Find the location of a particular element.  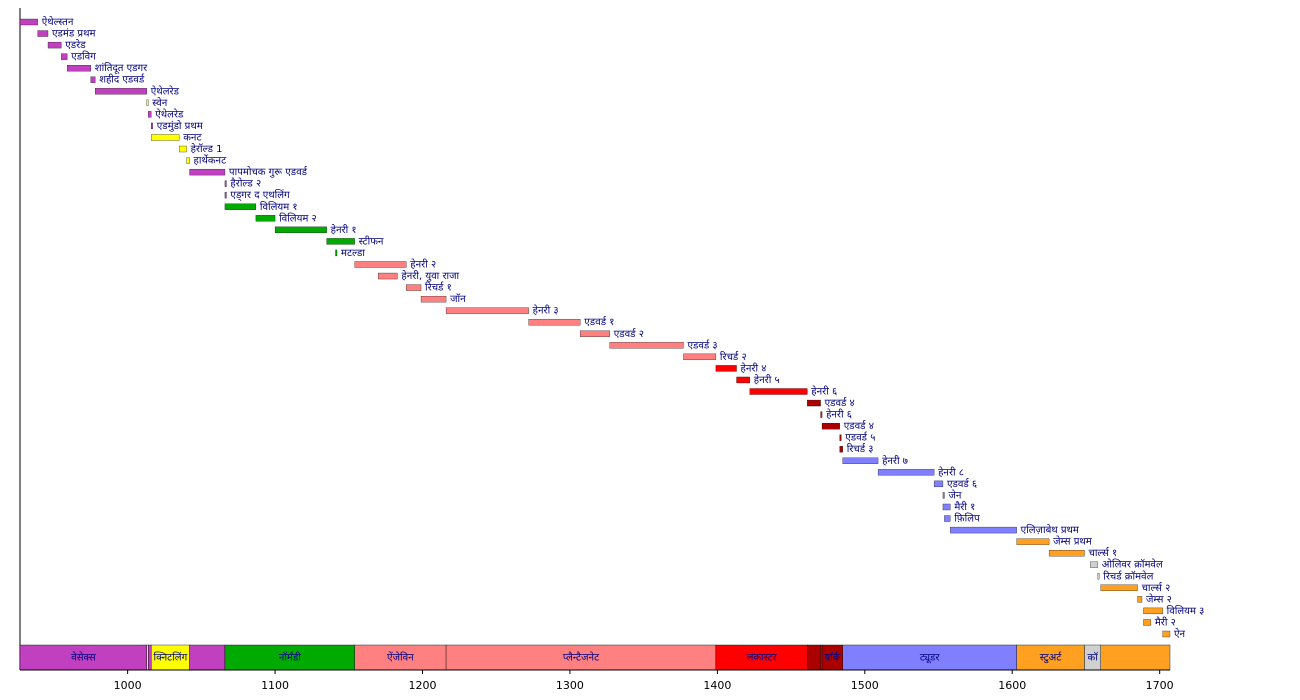

monarch-label: रिचर्ड ३ is located at coordinates (860, 449).